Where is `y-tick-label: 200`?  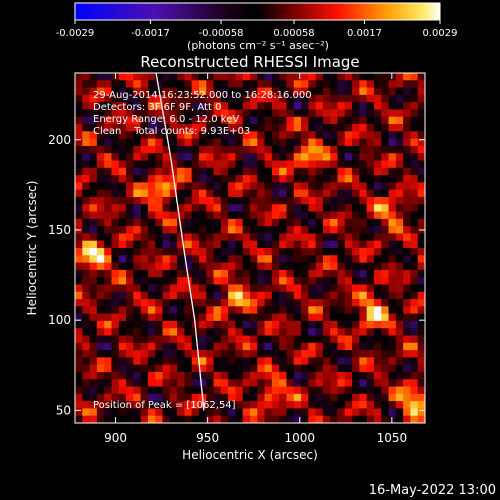 y-tick-label: 200 is located at coordinates (59, 140).